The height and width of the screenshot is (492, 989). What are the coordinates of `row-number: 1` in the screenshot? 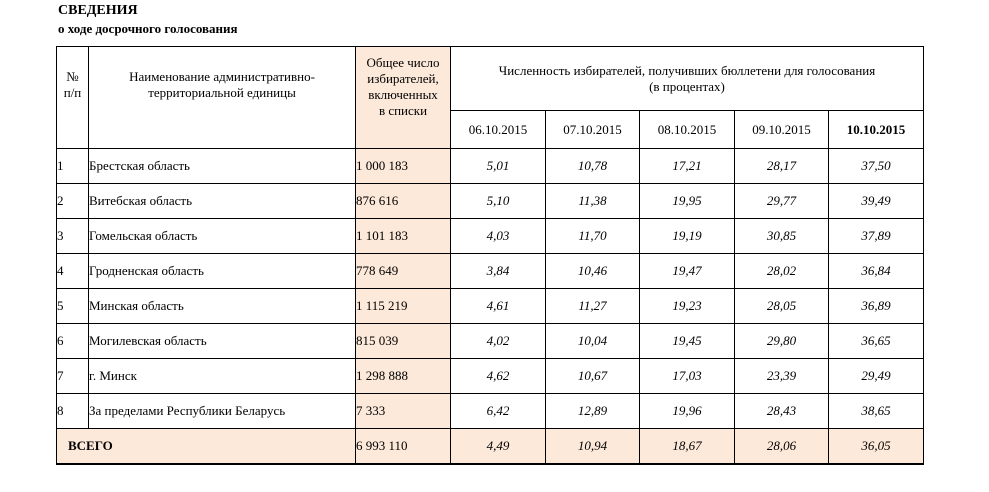 It's located at (72, 166).